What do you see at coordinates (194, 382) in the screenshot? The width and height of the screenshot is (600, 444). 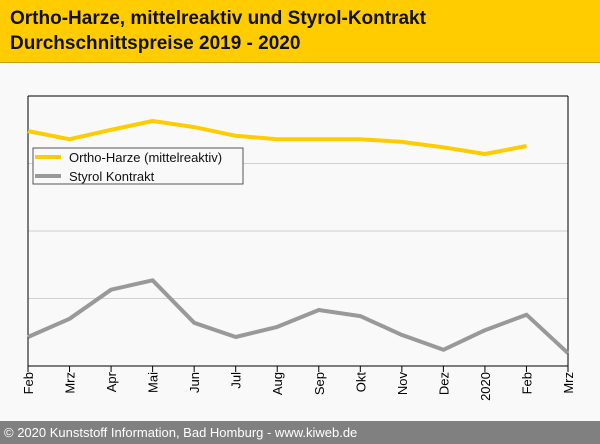 I see `x-tick-label: Jun` at bounding box center [194, 382].